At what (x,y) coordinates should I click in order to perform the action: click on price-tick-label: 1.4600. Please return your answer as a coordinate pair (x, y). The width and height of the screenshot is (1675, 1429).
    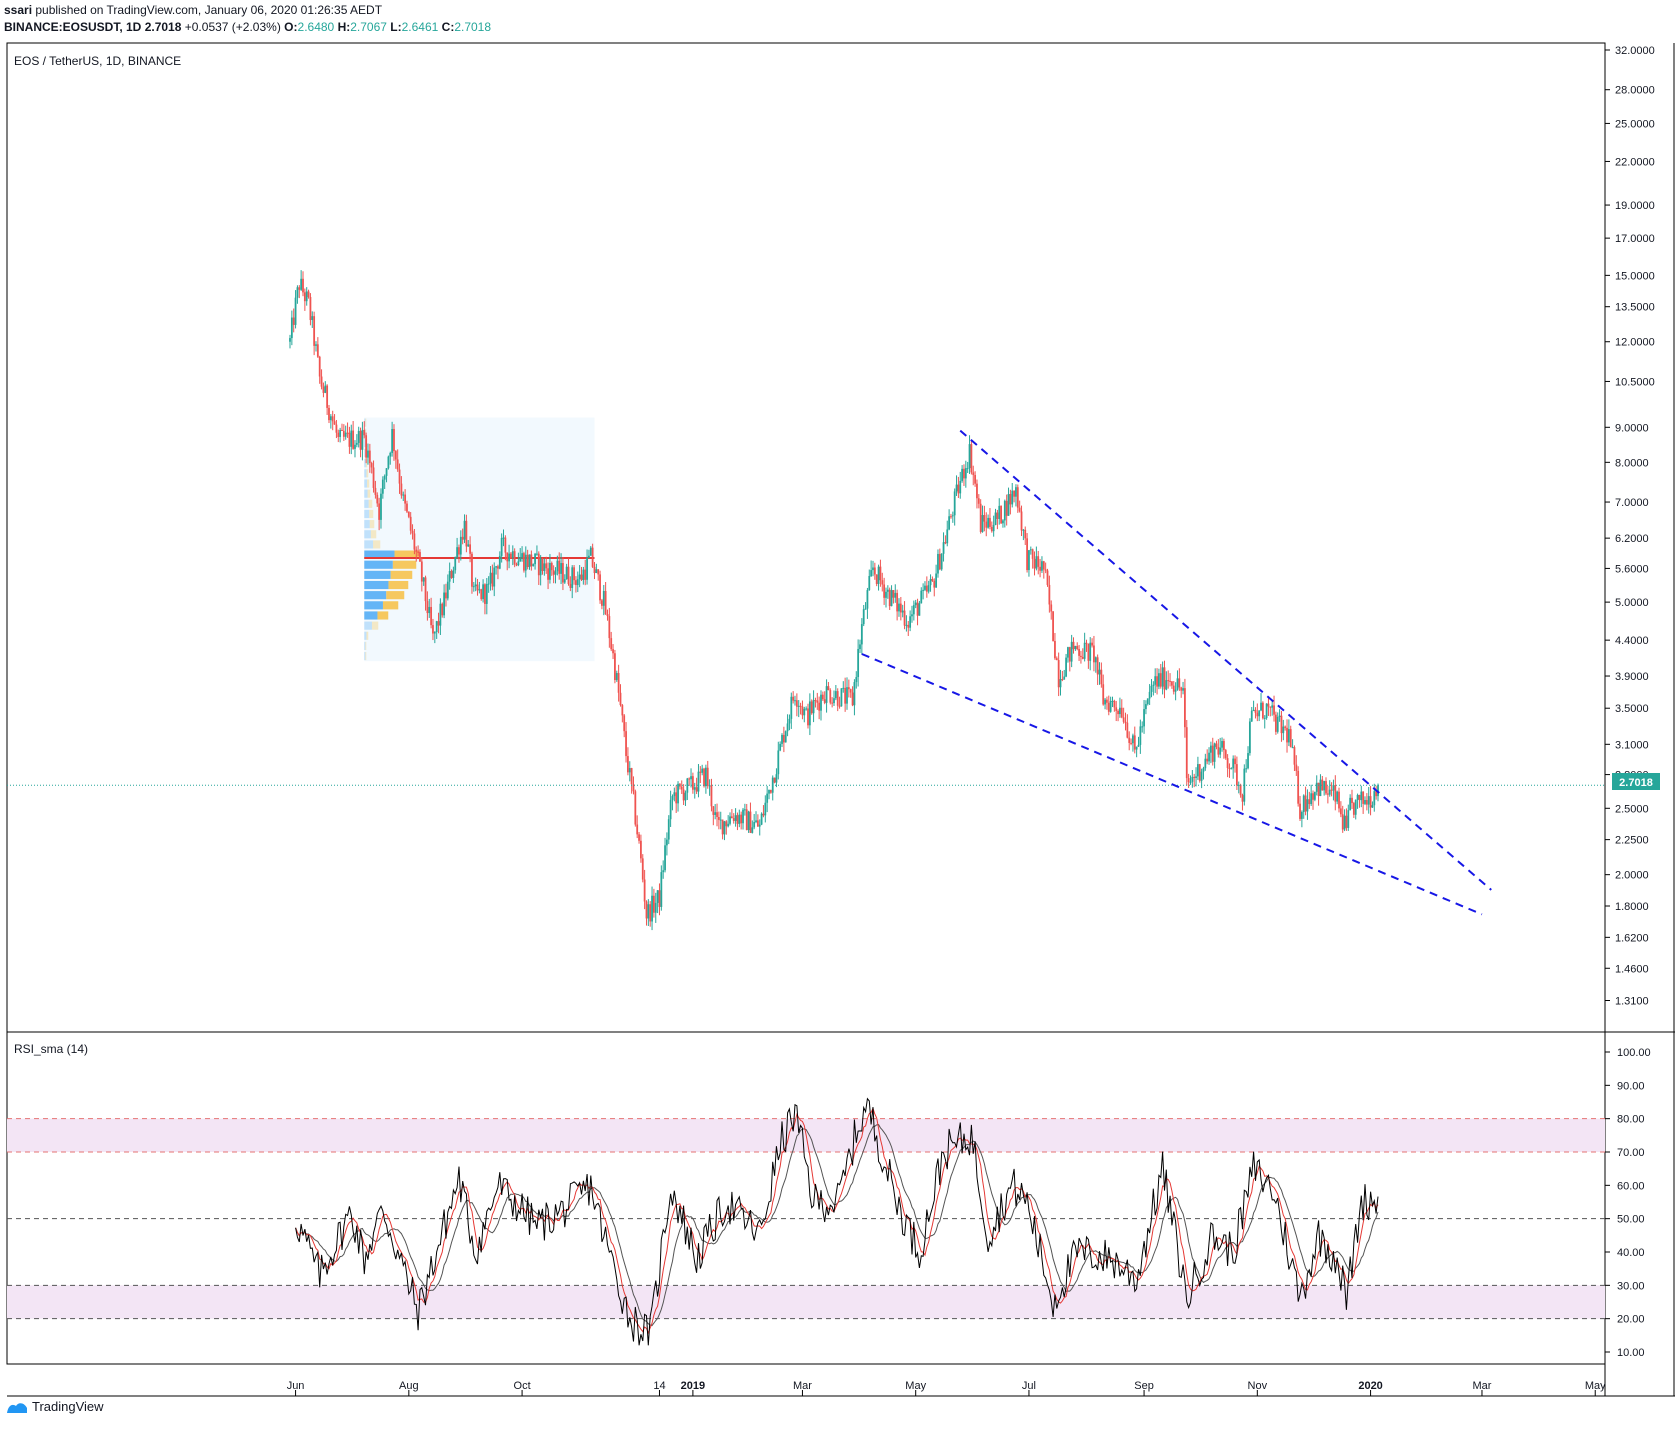
    Looking at the image, I should click on (1632, 969).